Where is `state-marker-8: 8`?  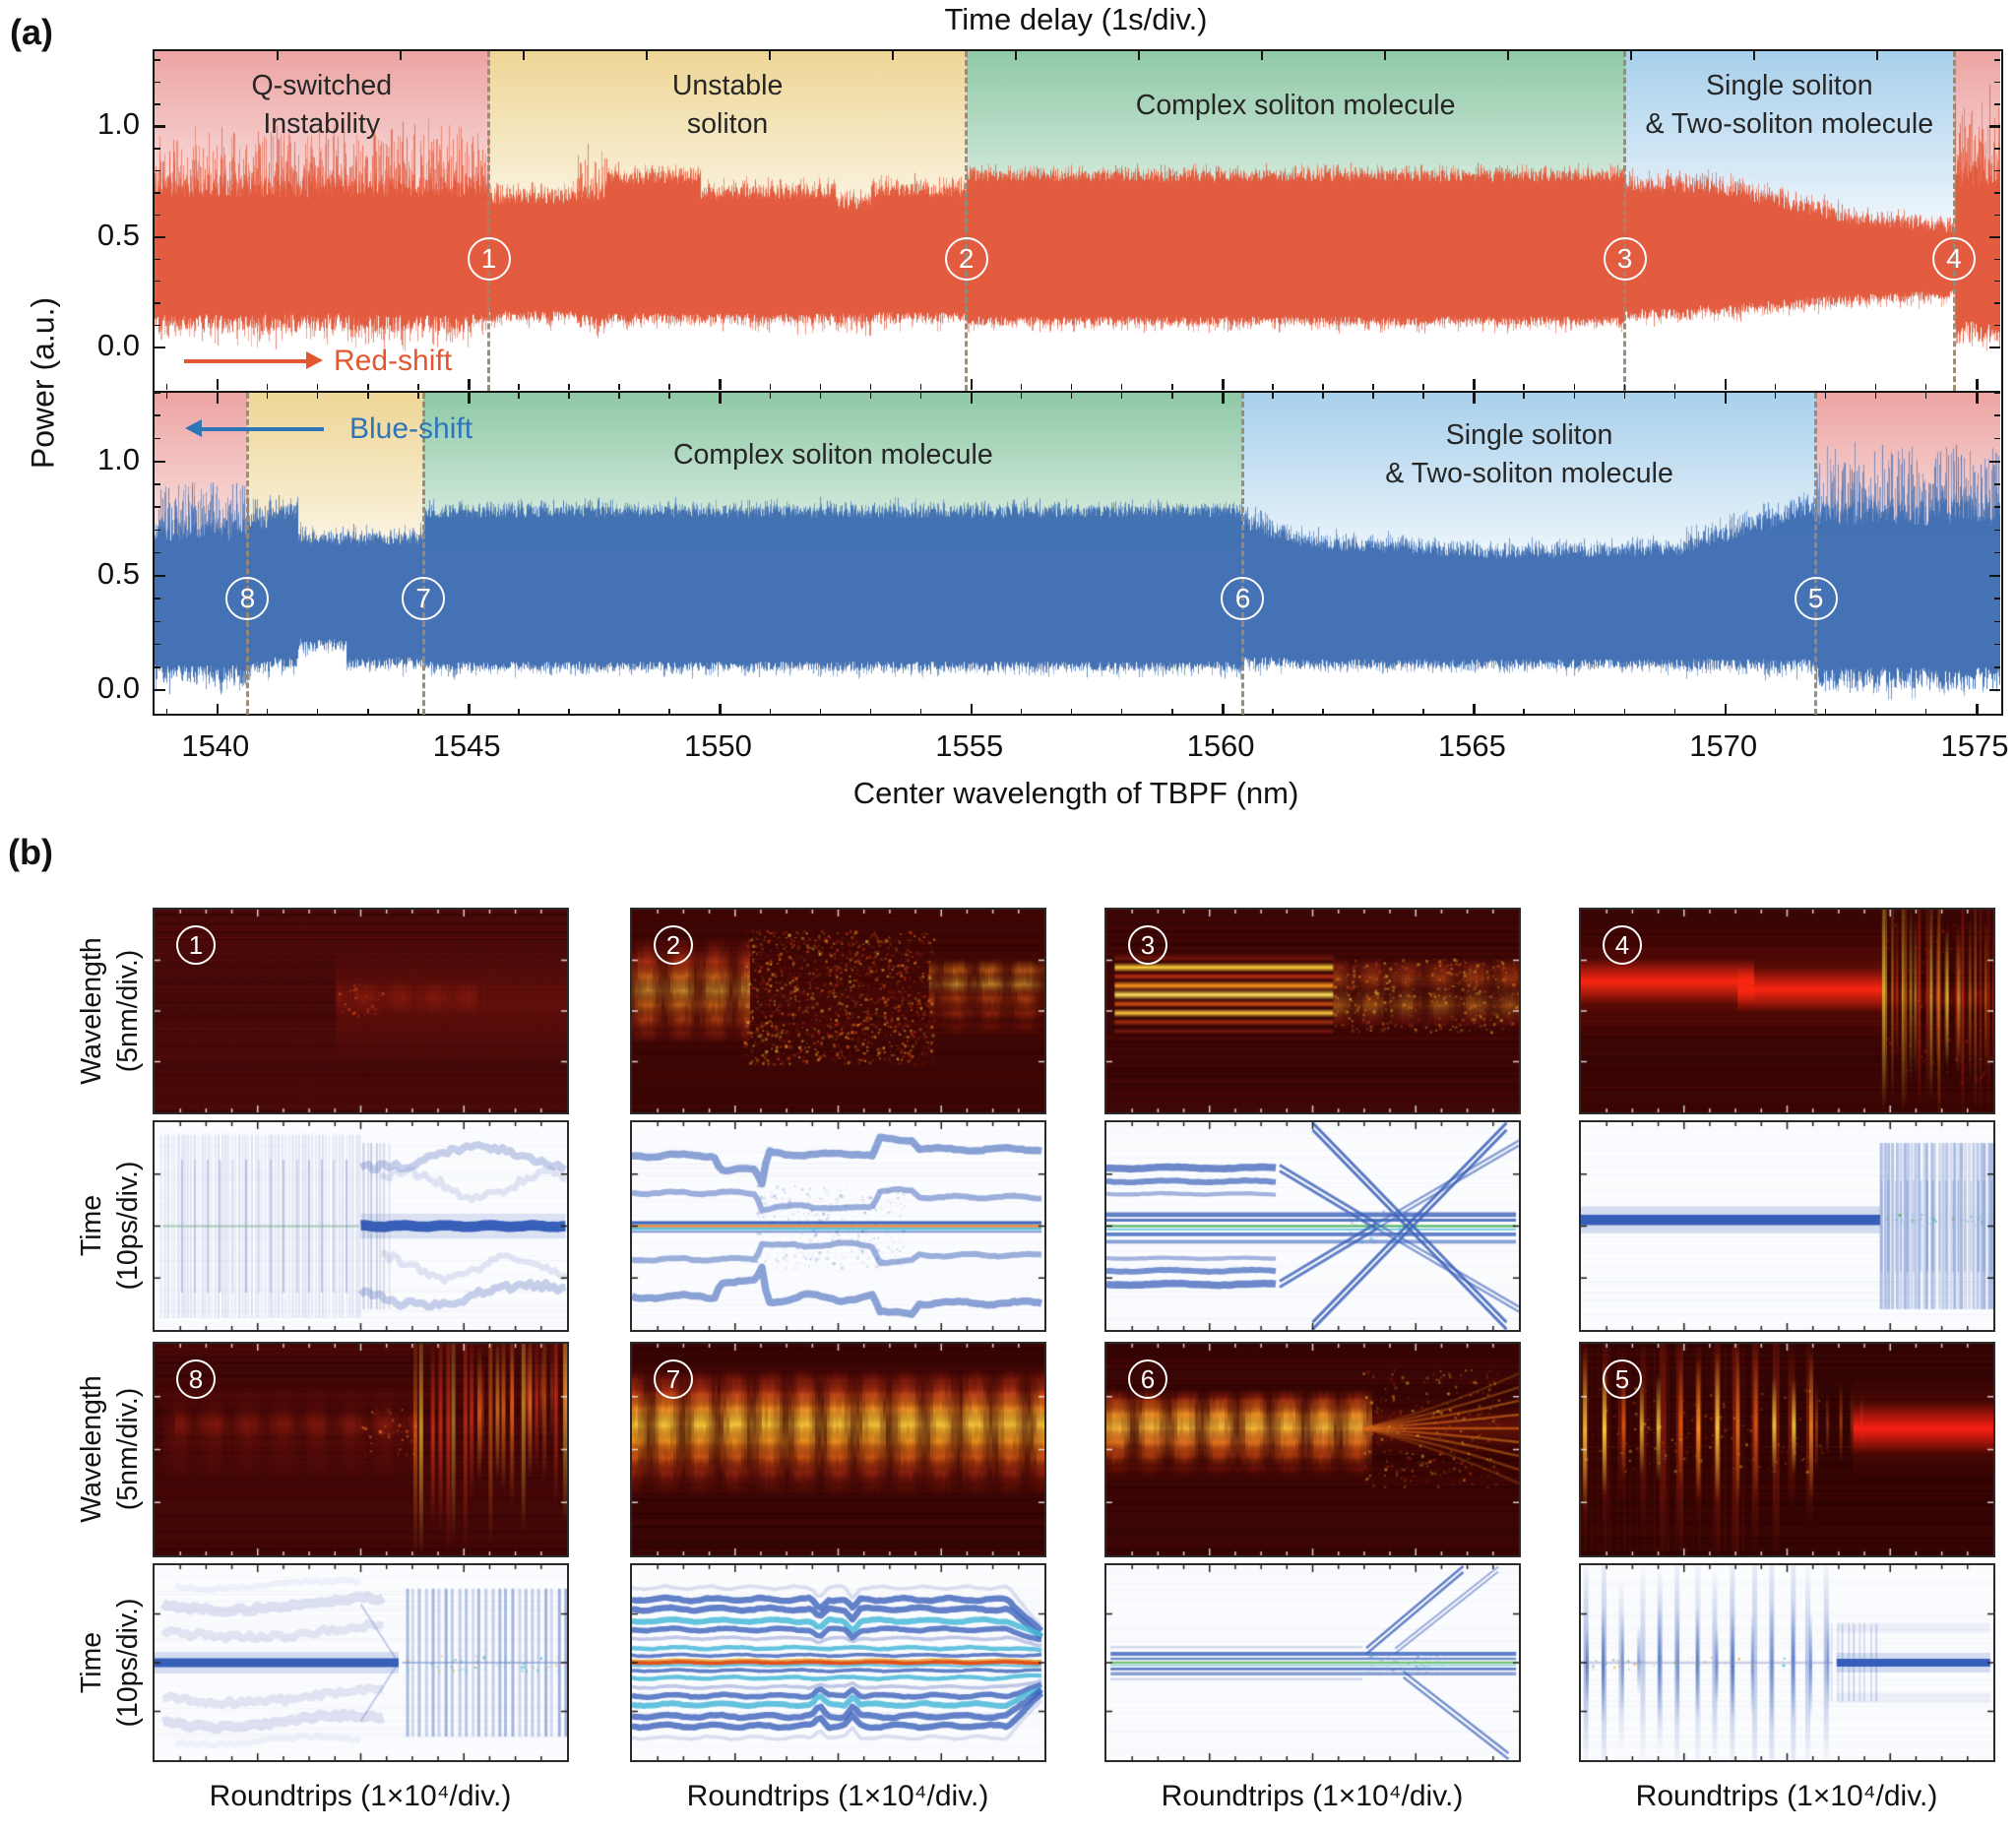 state-marker-8: 8 is located at coordinates (247, 599).